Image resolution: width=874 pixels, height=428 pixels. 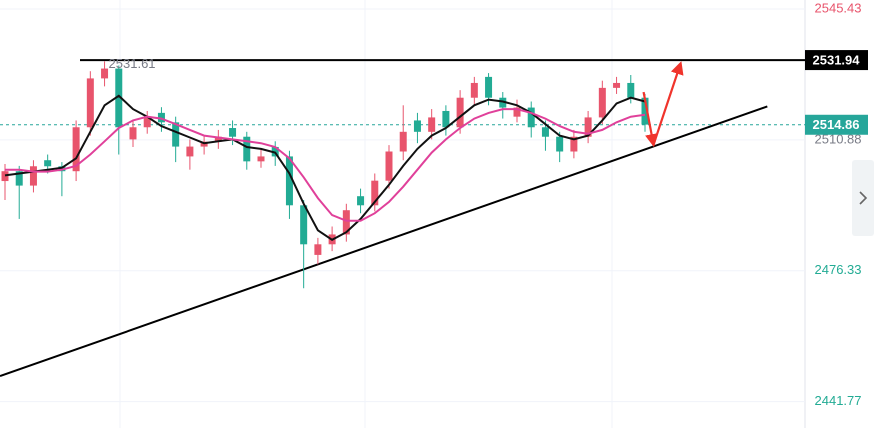 I want to click on y-tick-label: 2545.43, so click(x=838, y=7).